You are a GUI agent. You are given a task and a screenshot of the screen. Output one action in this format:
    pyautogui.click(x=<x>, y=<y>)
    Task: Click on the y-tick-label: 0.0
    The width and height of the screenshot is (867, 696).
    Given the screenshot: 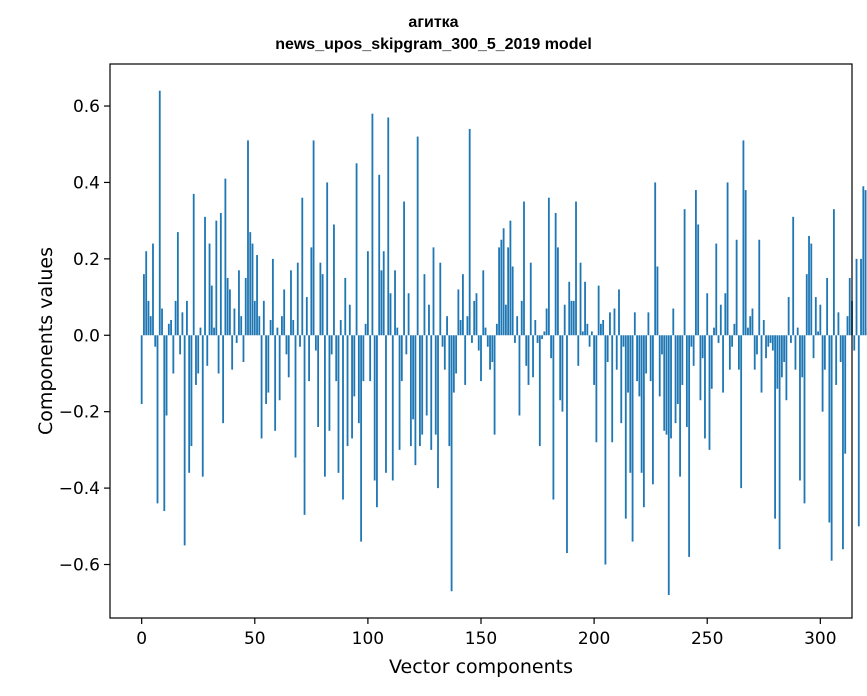 What is the action you would take?
    pyautogui.click(x=86, y=336)
    